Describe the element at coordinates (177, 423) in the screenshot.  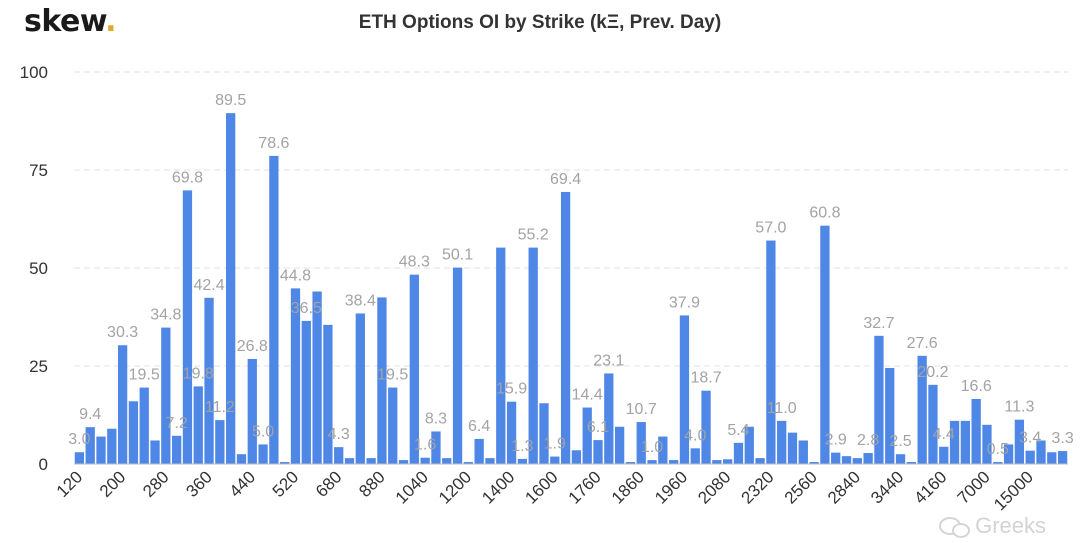
I see `data-label: 7.2` at that location.